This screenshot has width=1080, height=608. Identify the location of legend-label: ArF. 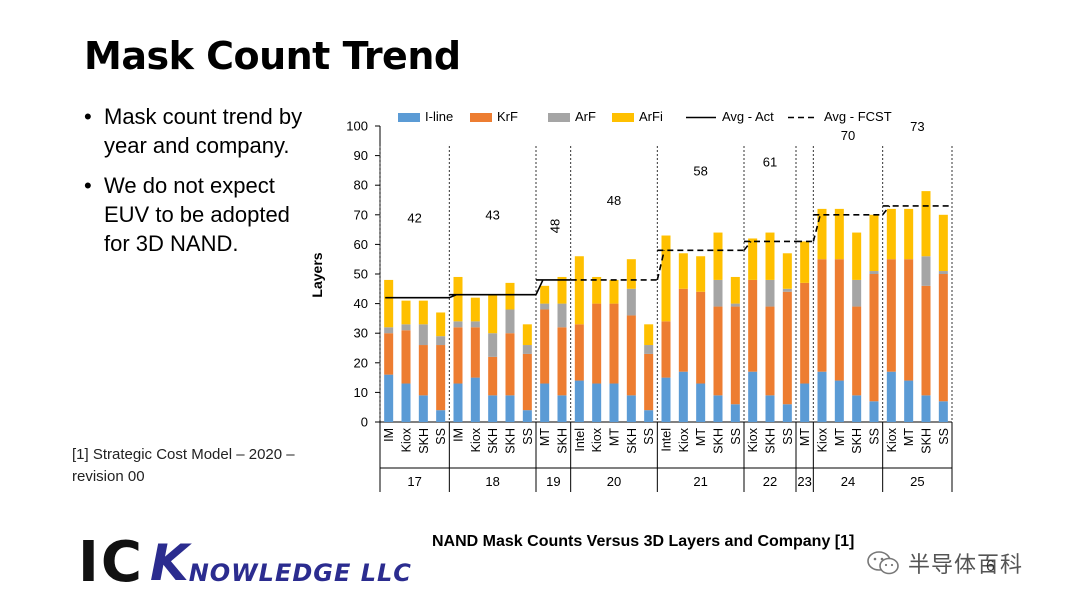
(585, 116).